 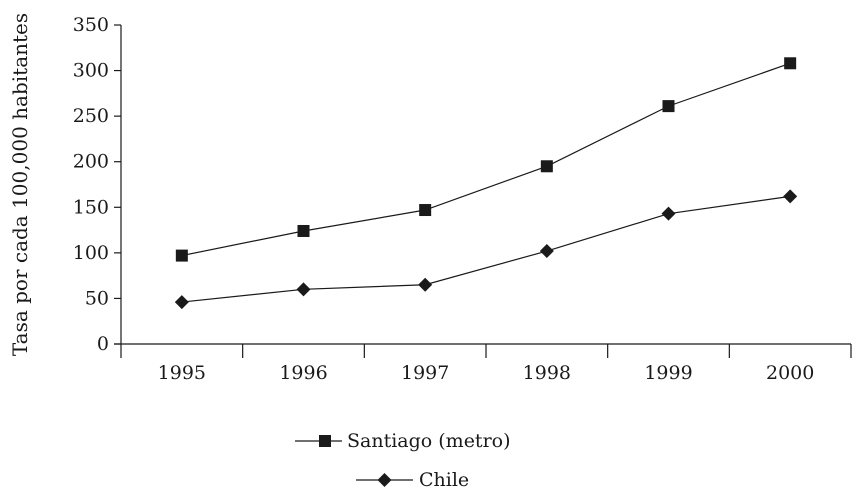 I want to click on y-tick-label: 50, so click(x=97, y=298).